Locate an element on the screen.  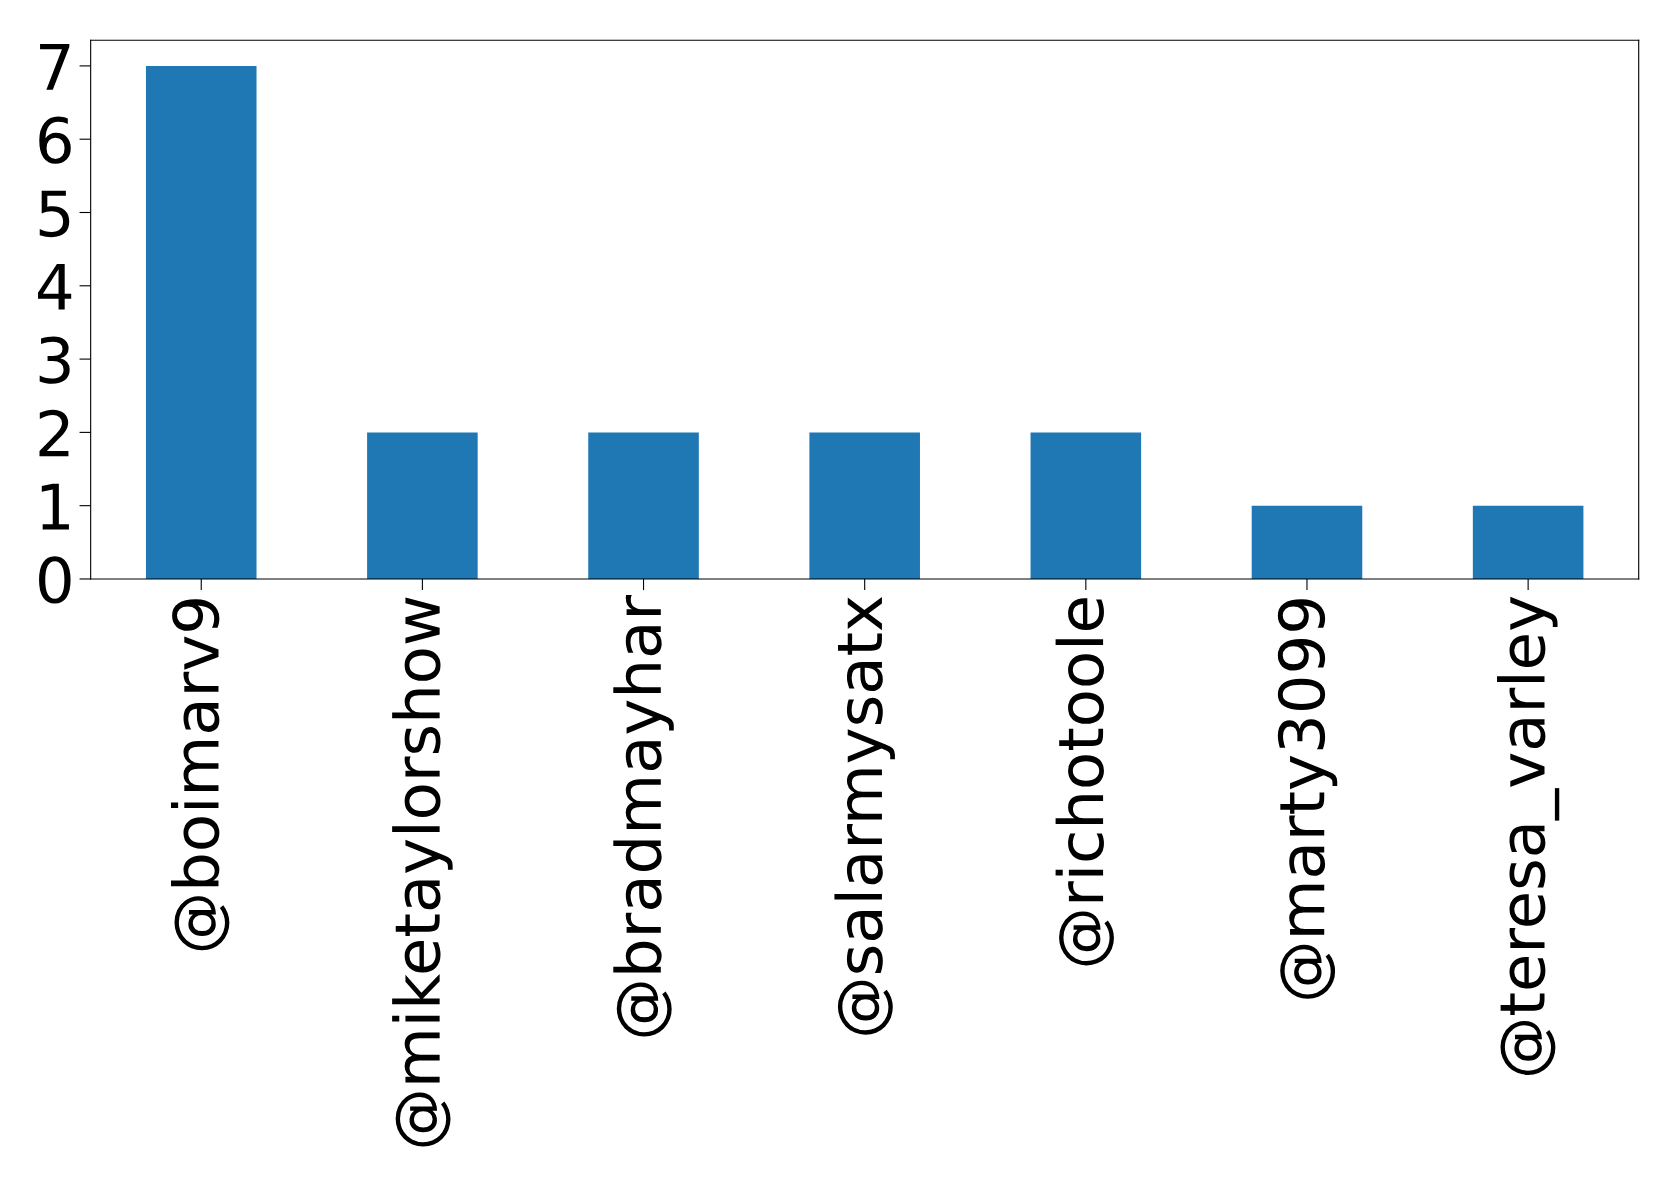
y-tick-label: 6 is located at coordinates (55, 140).